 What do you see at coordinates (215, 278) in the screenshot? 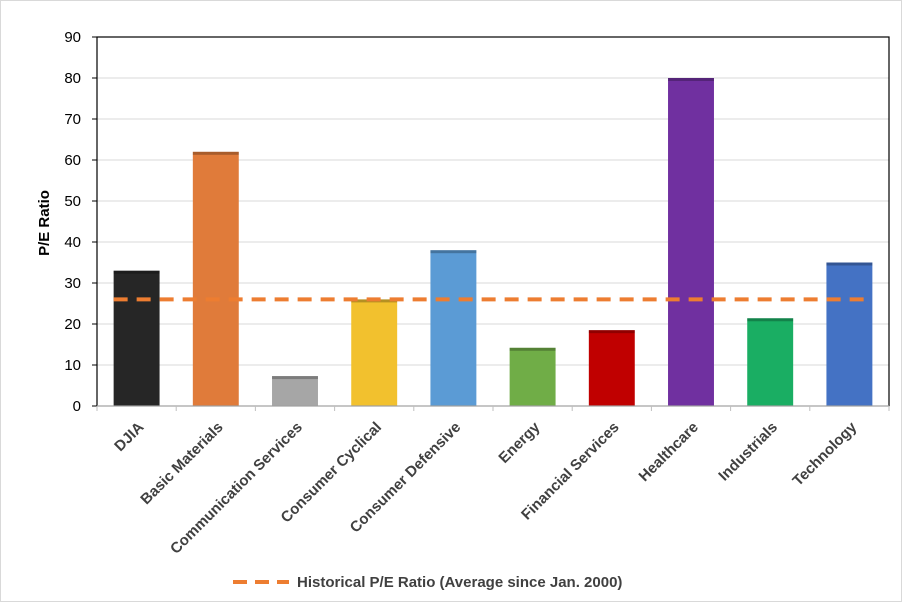
I see `bar-basic-materials` at bounding box center [215, 278].